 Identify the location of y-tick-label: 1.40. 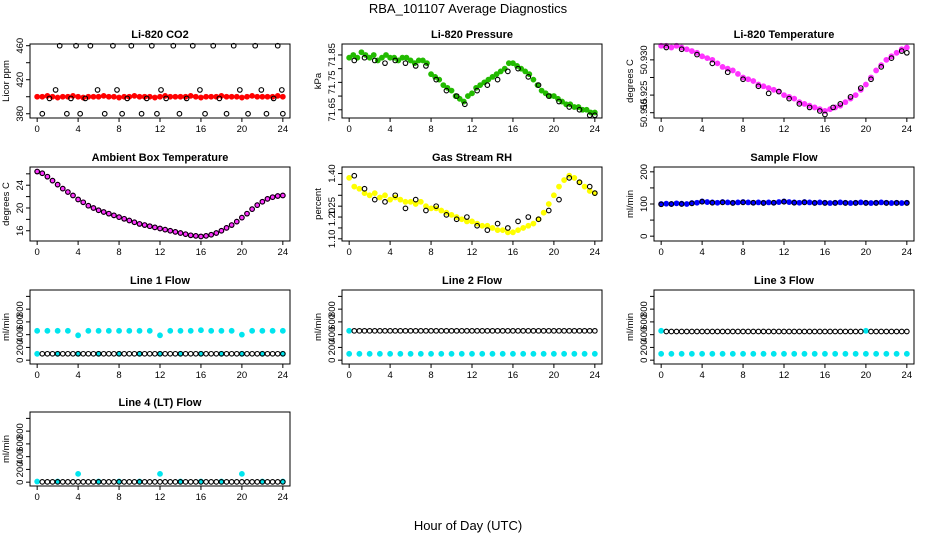
(332, 173).